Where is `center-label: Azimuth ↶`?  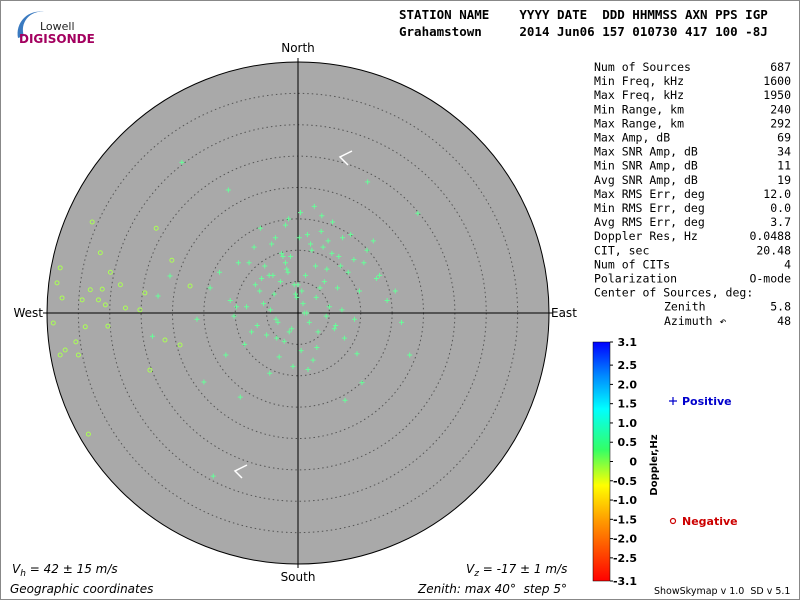
center-label: Azimuth ↶ is located at coordinates (695, 321).